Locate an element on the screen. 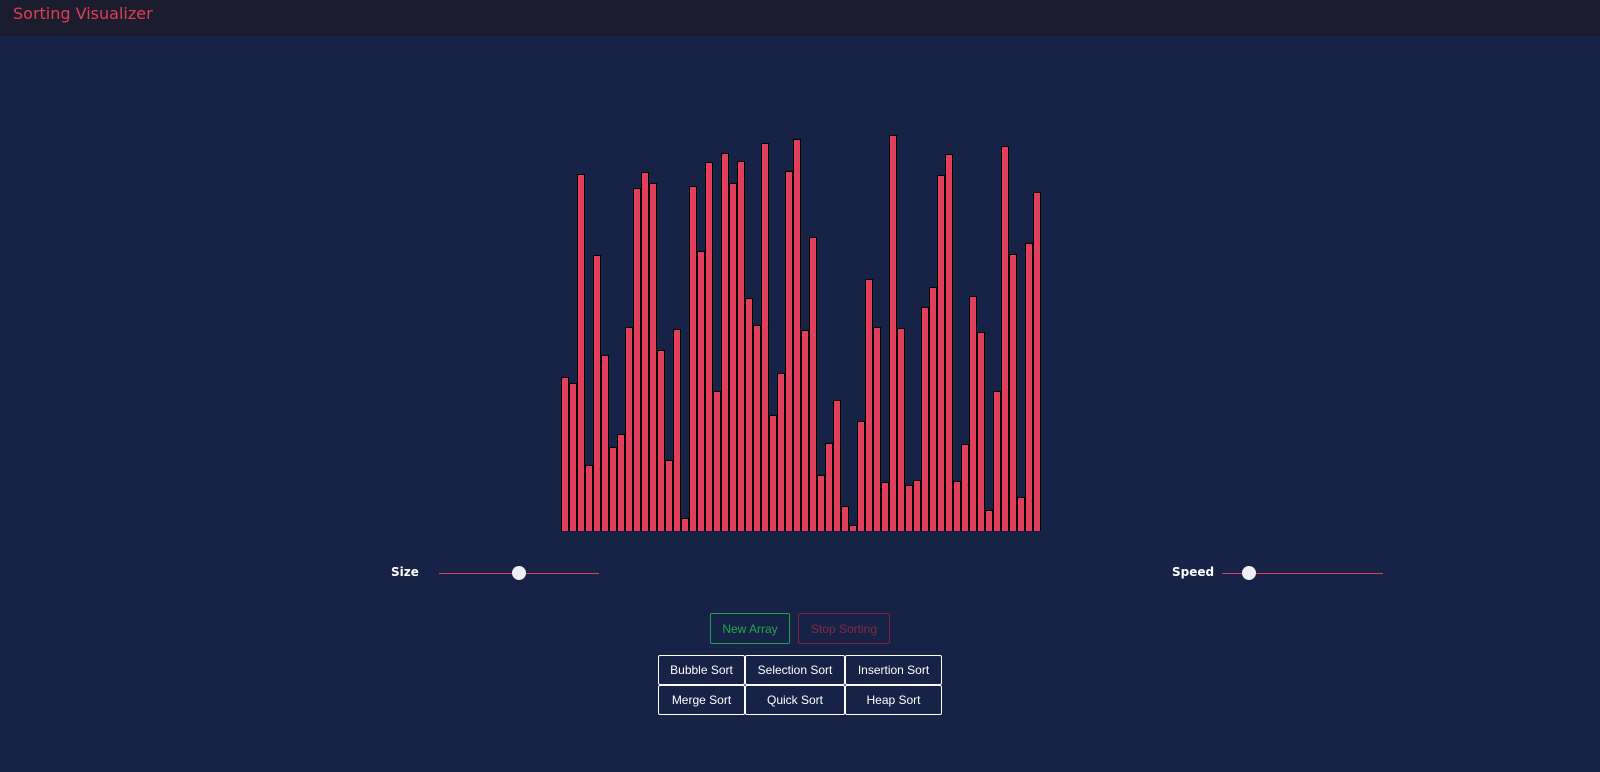  bubble-sort-button: Bubble Sort is located at coordinates (701, 670).